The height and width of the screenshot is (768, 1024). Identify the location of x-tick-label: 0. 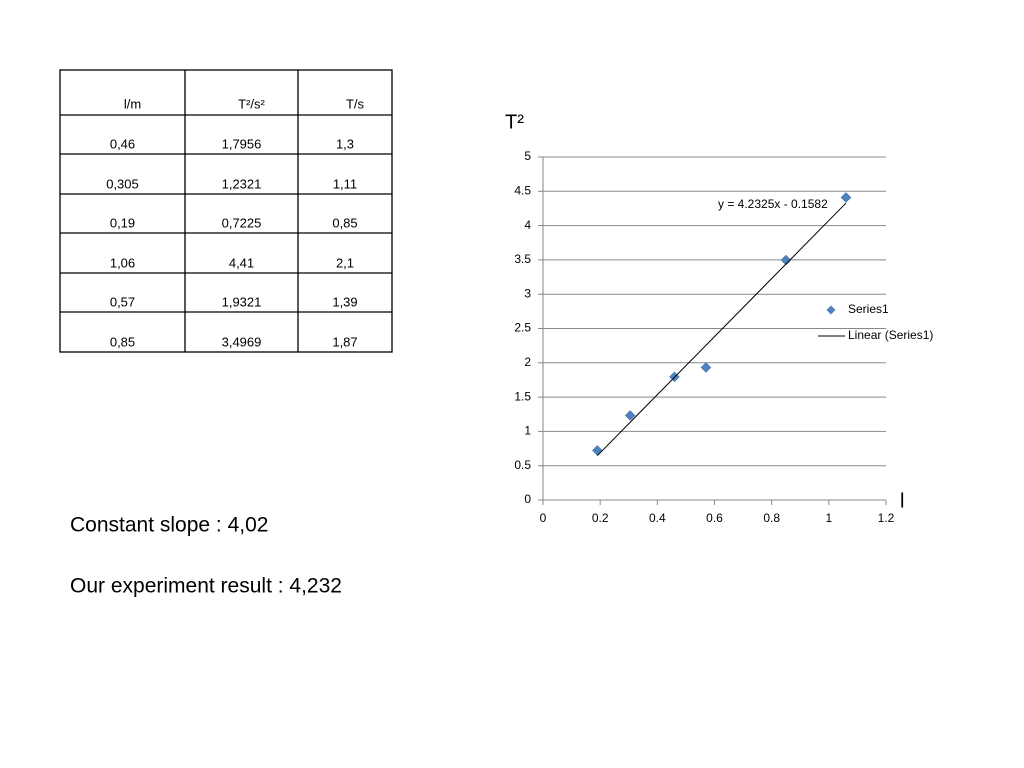
(543, 518).